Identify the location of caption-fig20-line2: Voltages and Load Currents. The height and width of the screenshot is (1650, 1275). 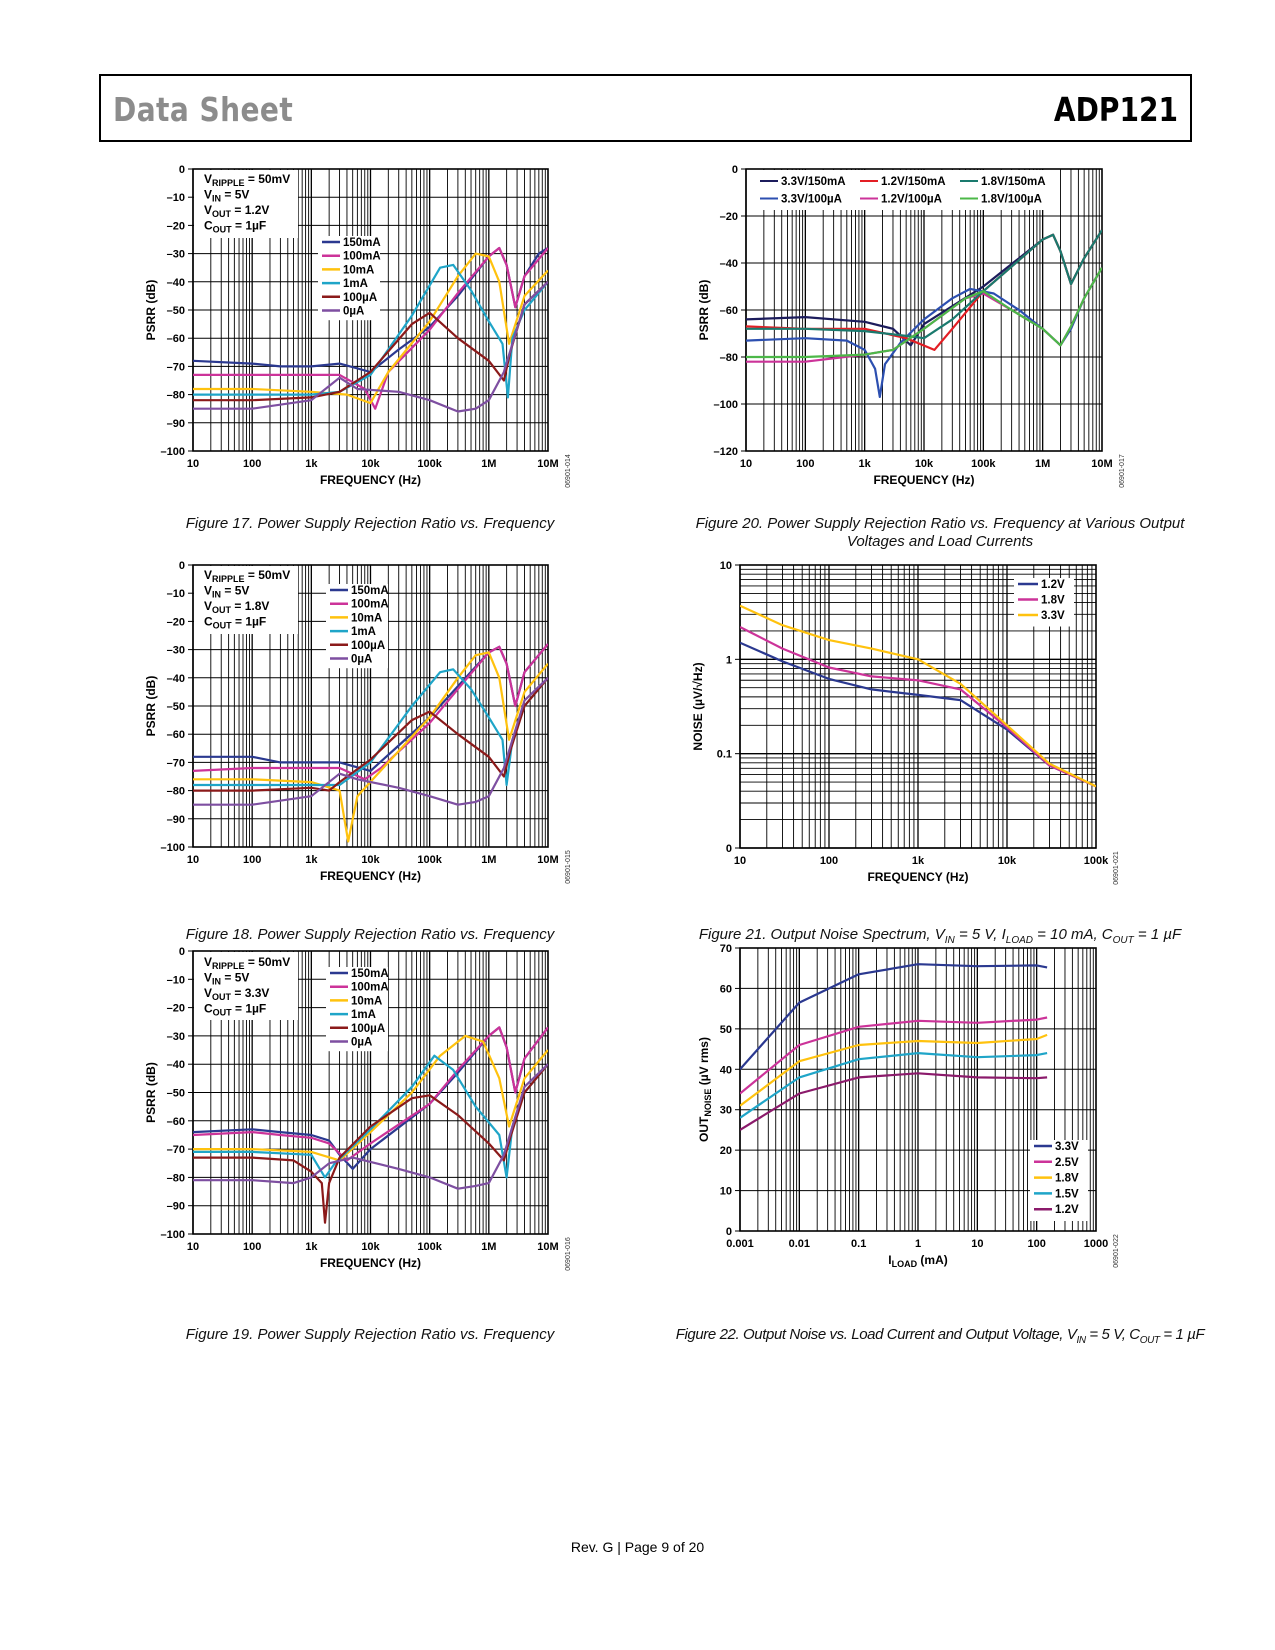
(940, 541).